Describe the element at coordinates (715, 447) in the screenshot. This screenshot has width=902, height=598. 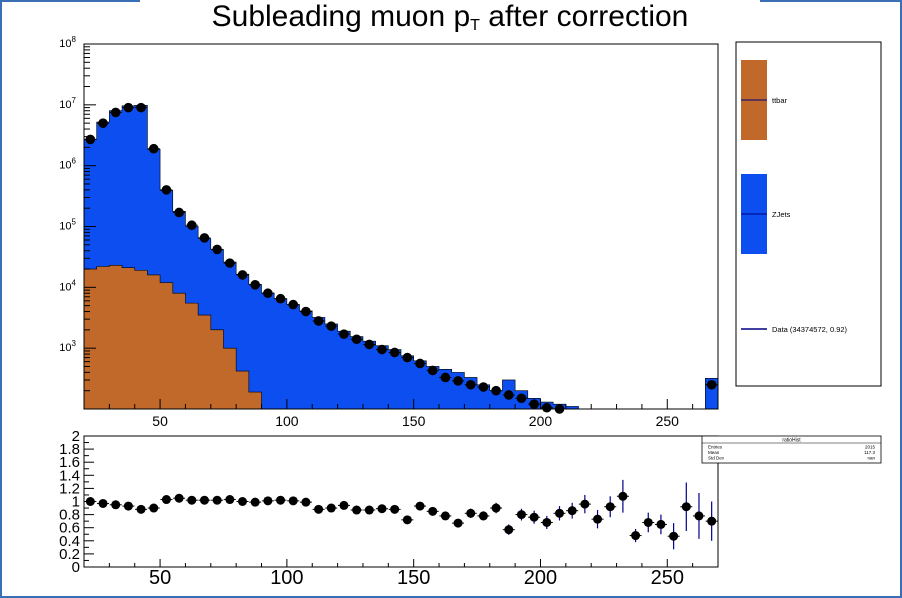
I see `stats-label: Entries` at that location.